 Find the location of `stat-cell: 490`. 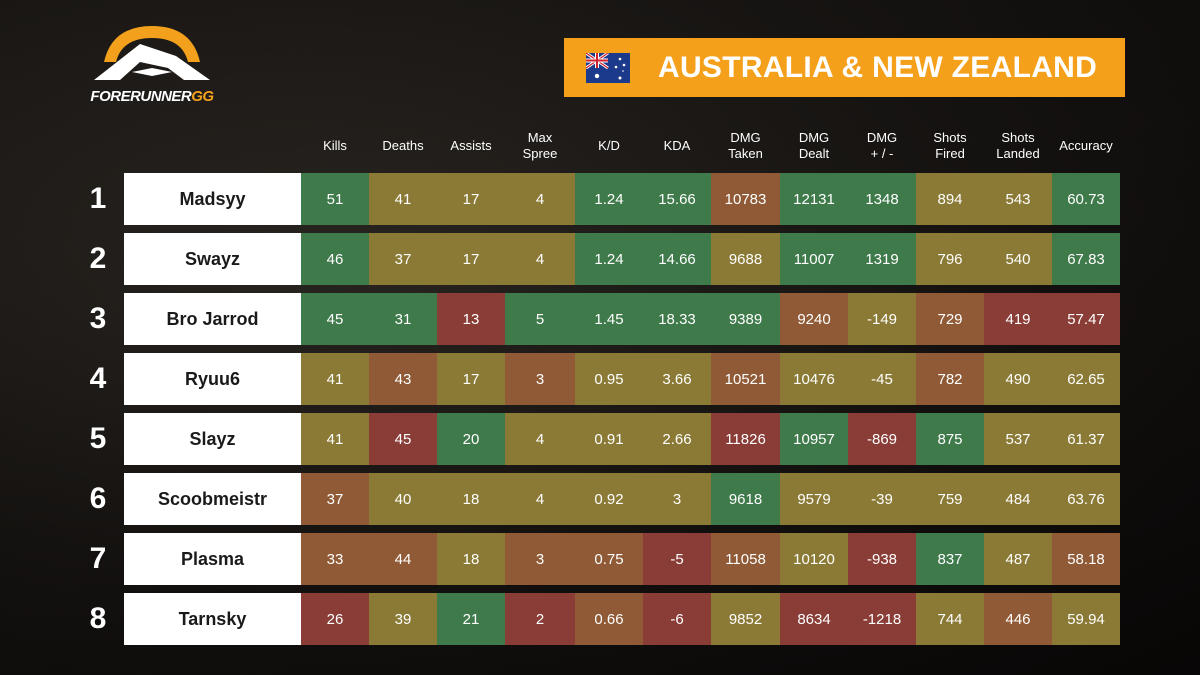

stat-cell: 490 is located at coordinates (1018, 379).